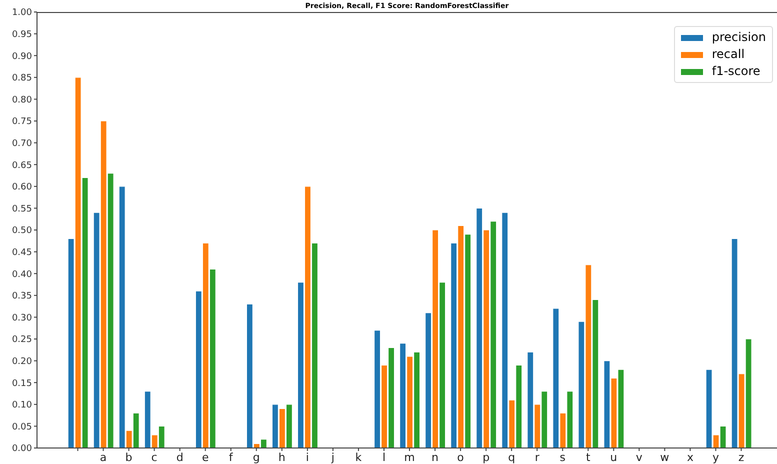 This screenshot has width=777, height=464. I want to click on x-tick-label: y, so click(716, 457).